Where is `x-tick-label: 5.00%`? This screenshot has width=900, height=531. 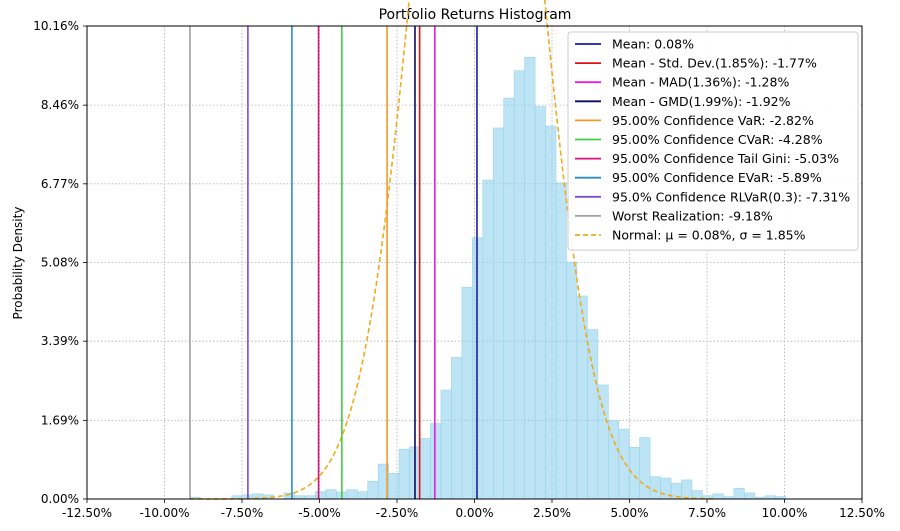 x-tick-label: 5.00% is located at coordinates (629, 513).